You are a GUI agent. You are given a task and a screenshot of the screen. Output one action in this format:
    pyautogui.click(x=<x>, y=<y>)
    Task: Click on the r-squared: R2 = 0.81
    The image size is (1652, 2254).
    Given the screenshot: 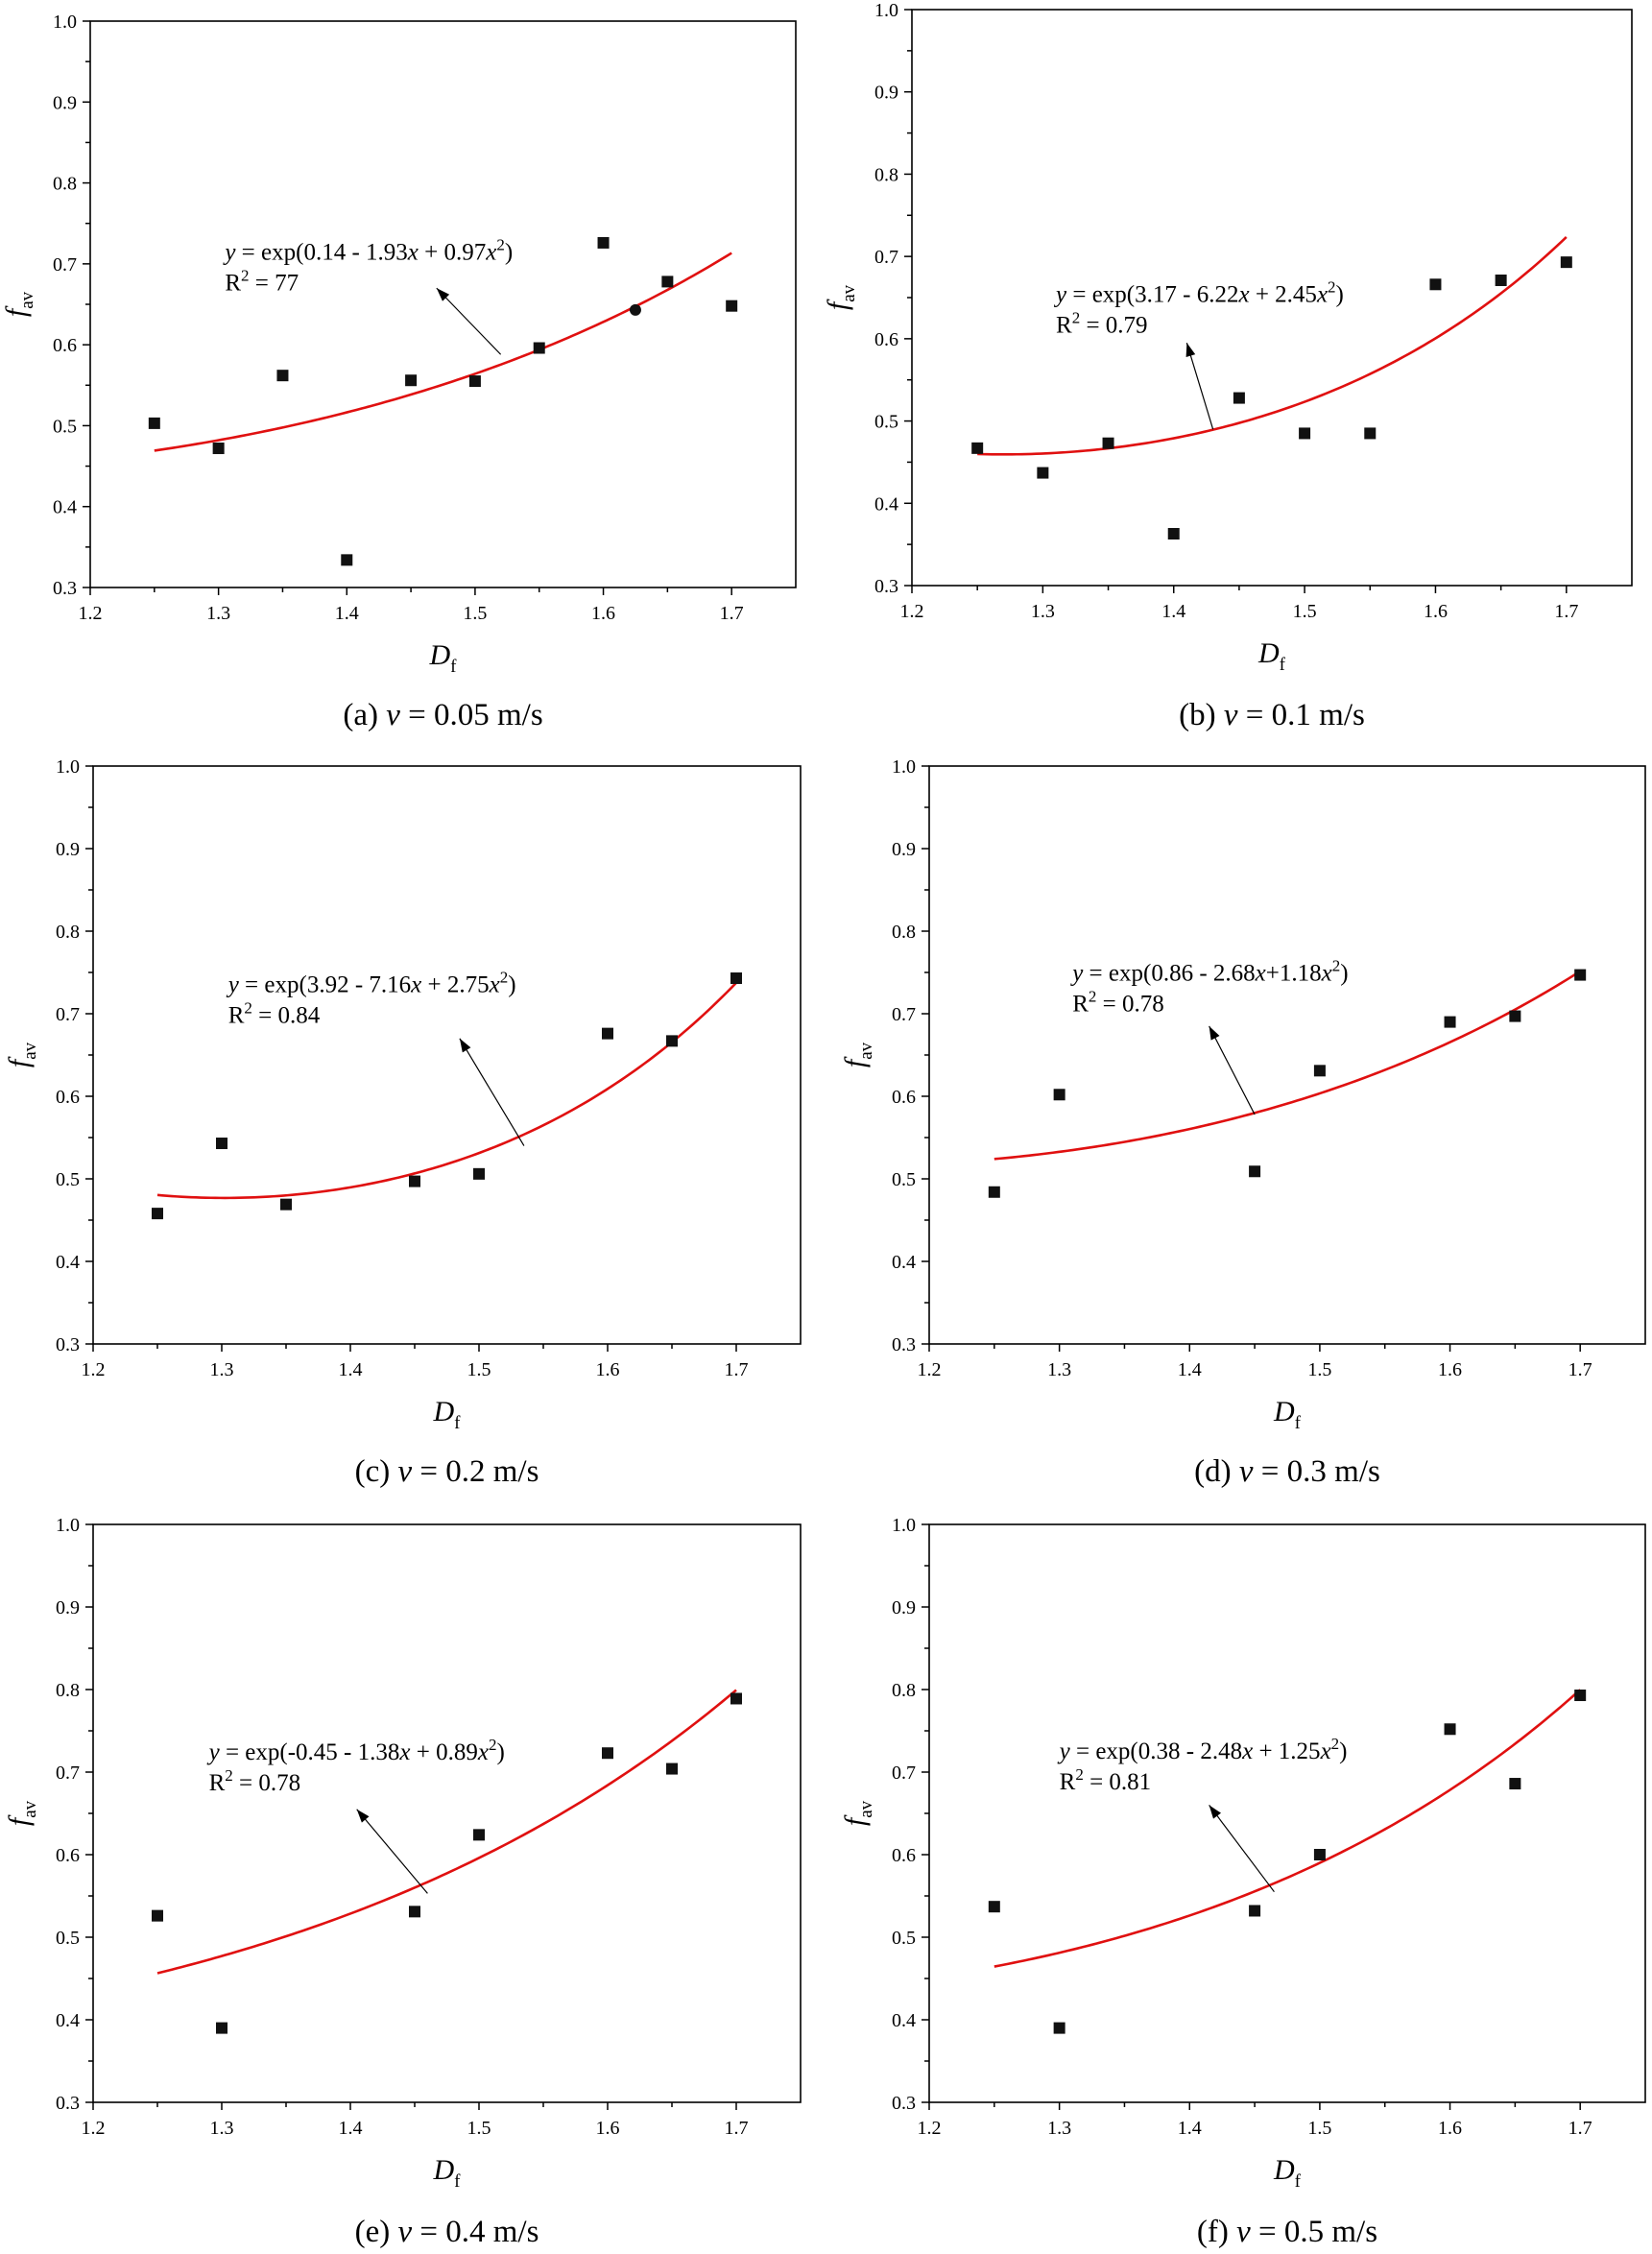 What is the action you would take?
    pyautogui.click(x=1106, y=1780)
    